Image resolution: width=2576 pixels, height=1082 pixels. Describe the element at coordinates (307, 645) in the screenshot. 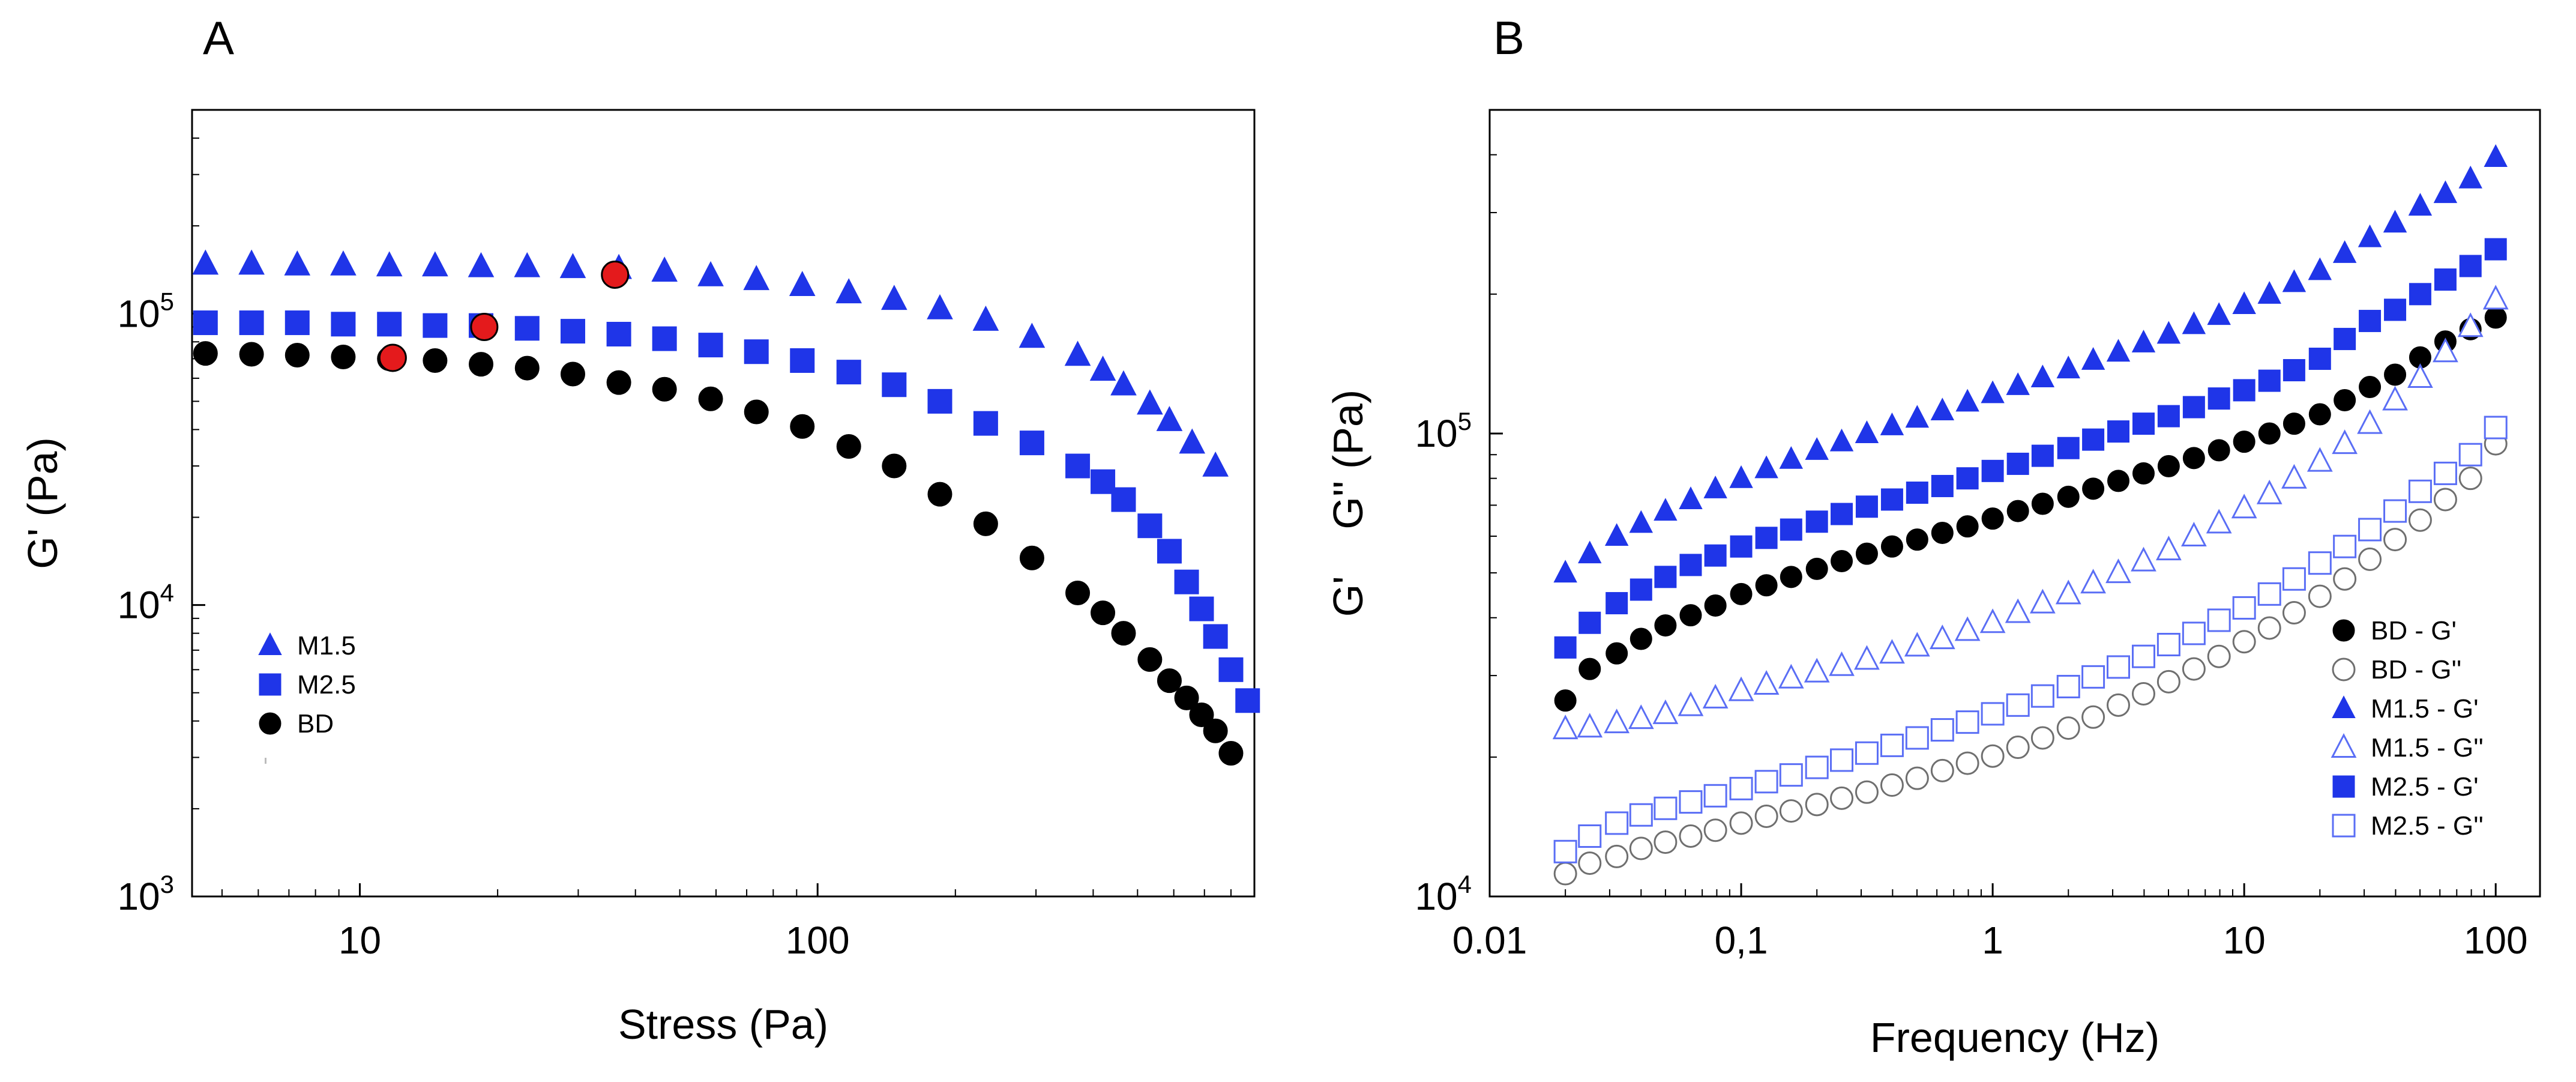

I see `legend-item: M1.5` at that location.